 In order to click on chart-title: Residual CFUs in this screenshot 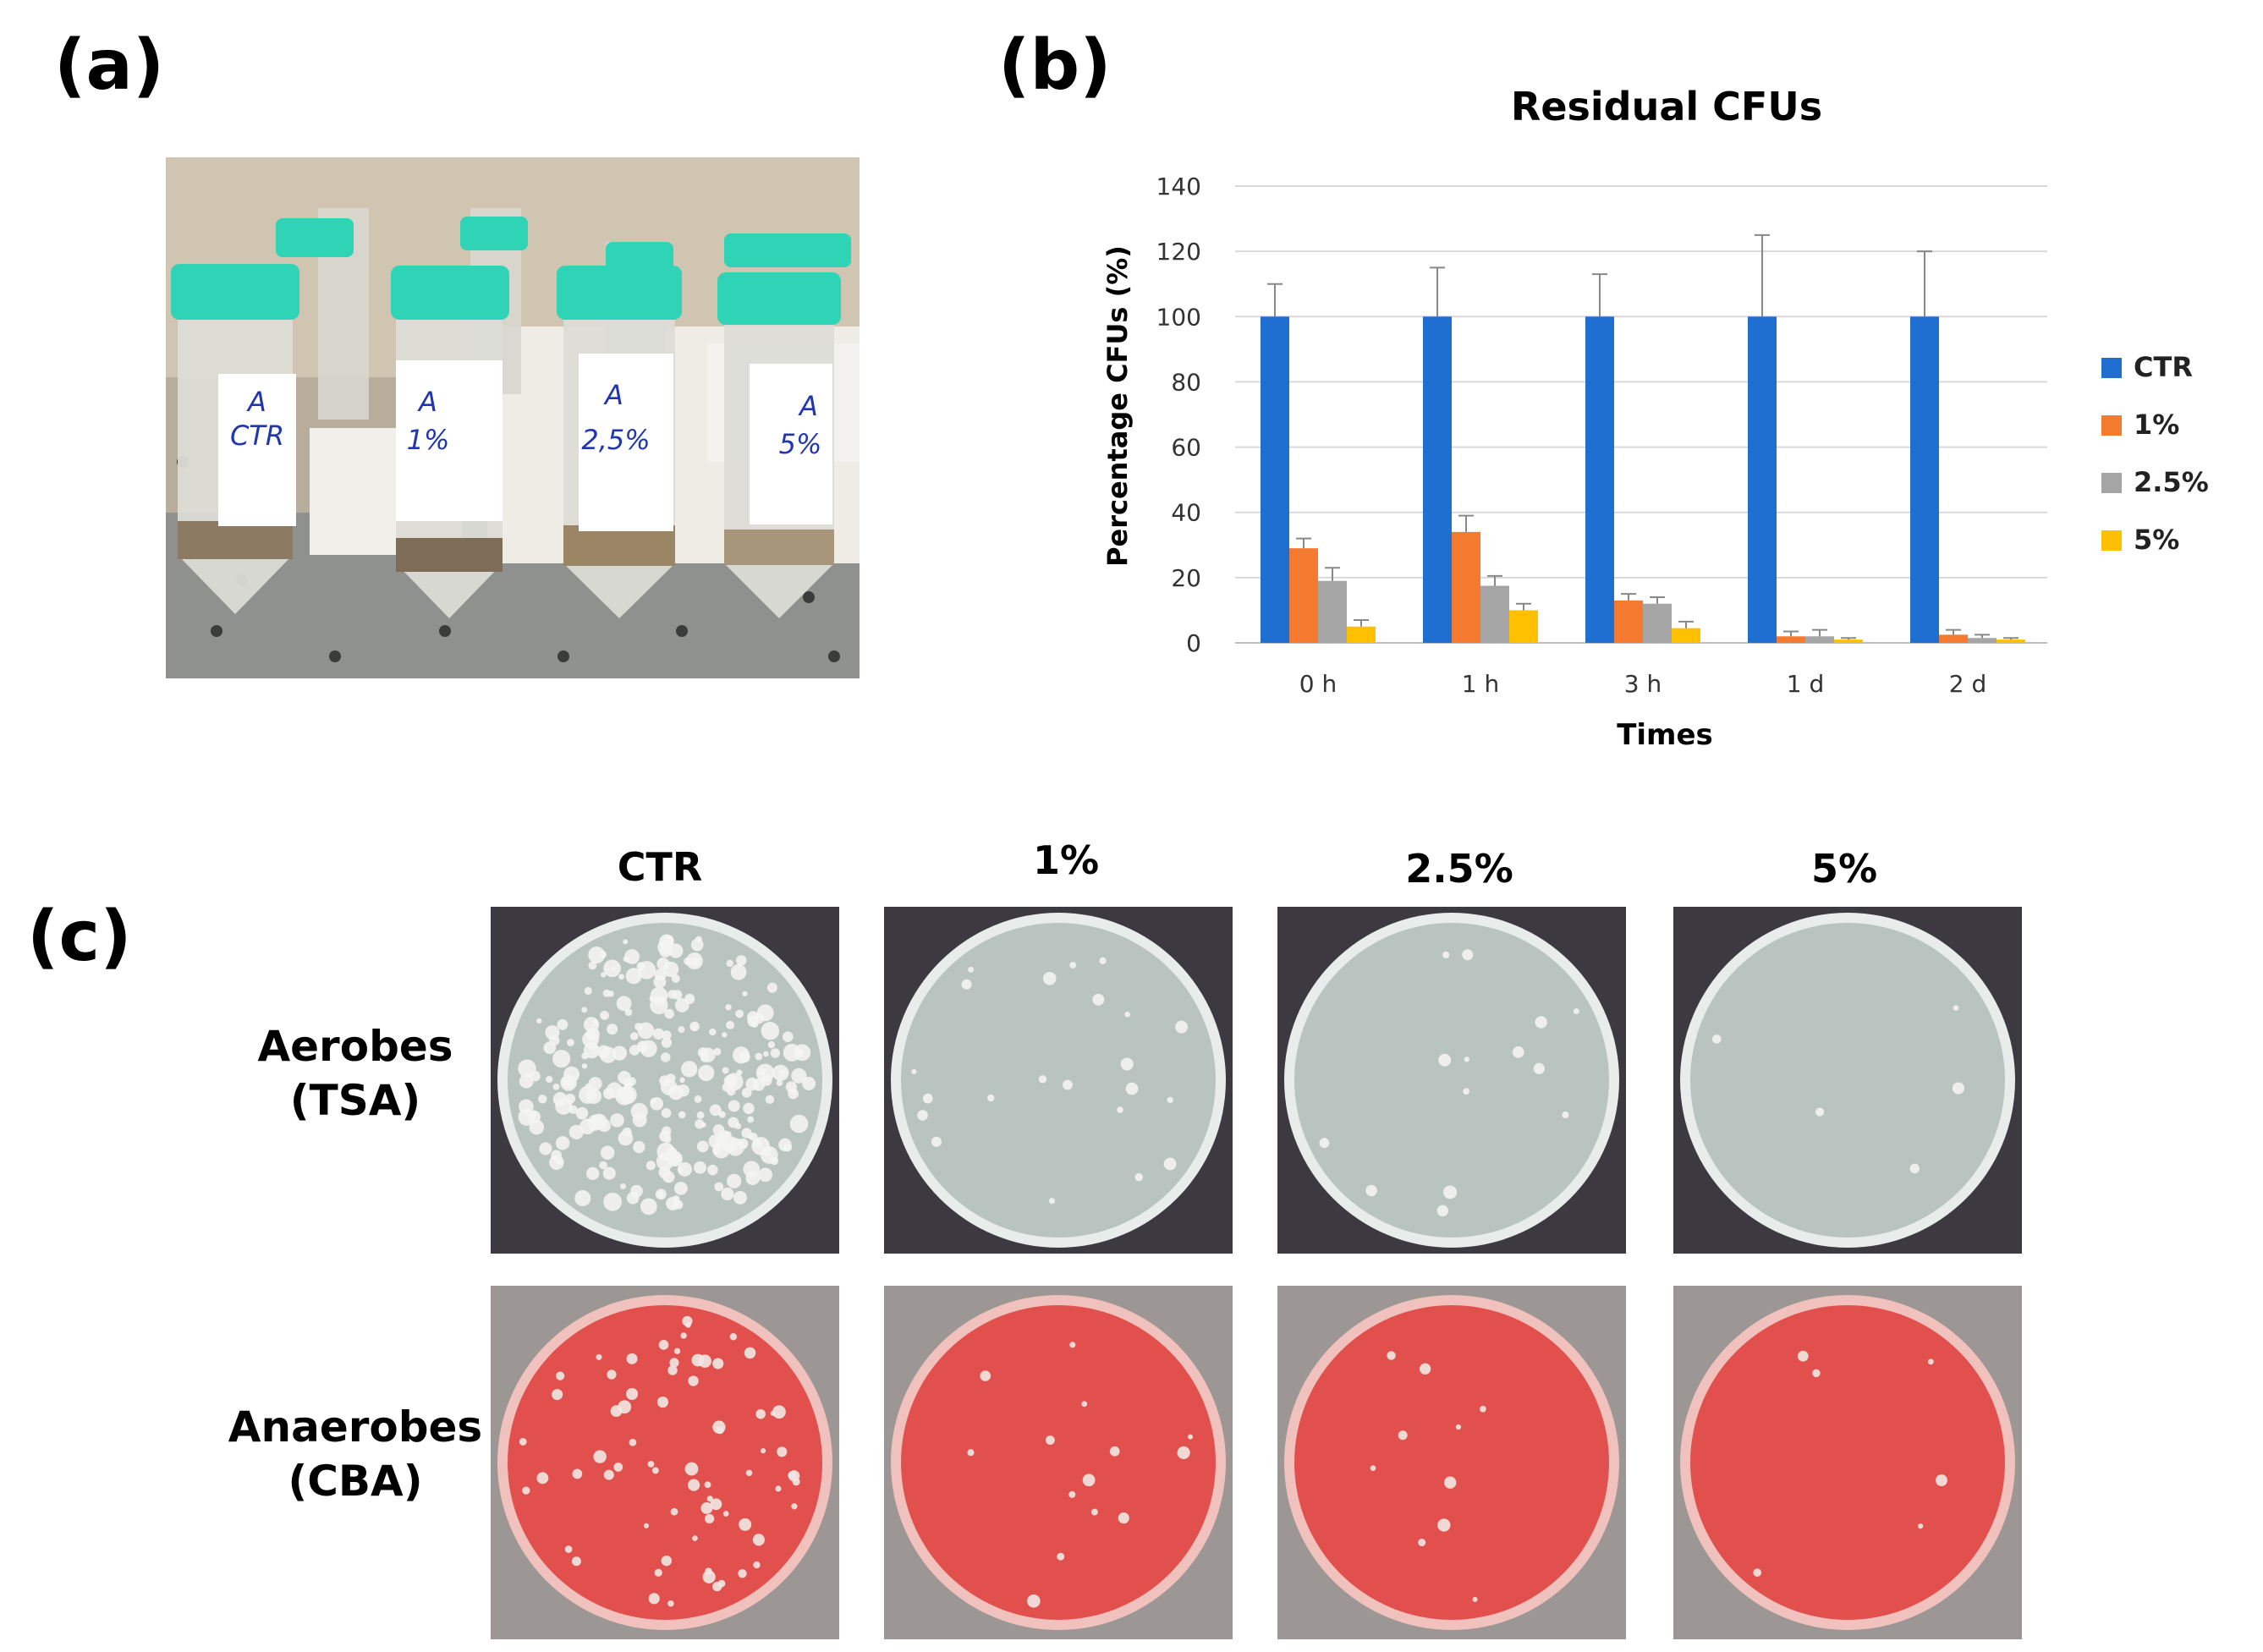, I will do `click(1666, 106)`.